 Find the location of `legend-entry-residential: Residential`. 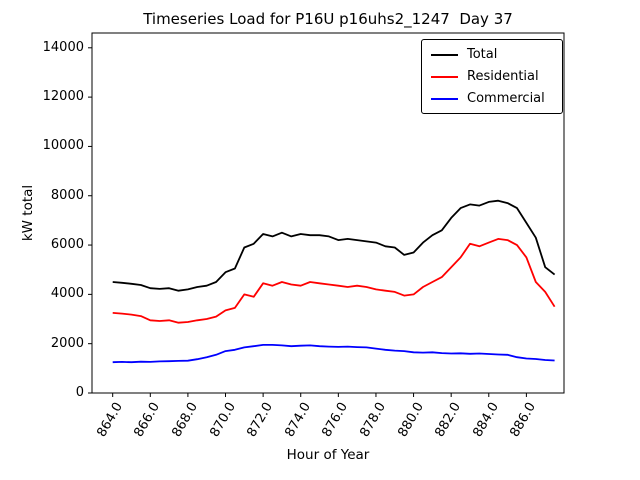

legend-entry-residential: Residential is located at coordinates (492, 76).